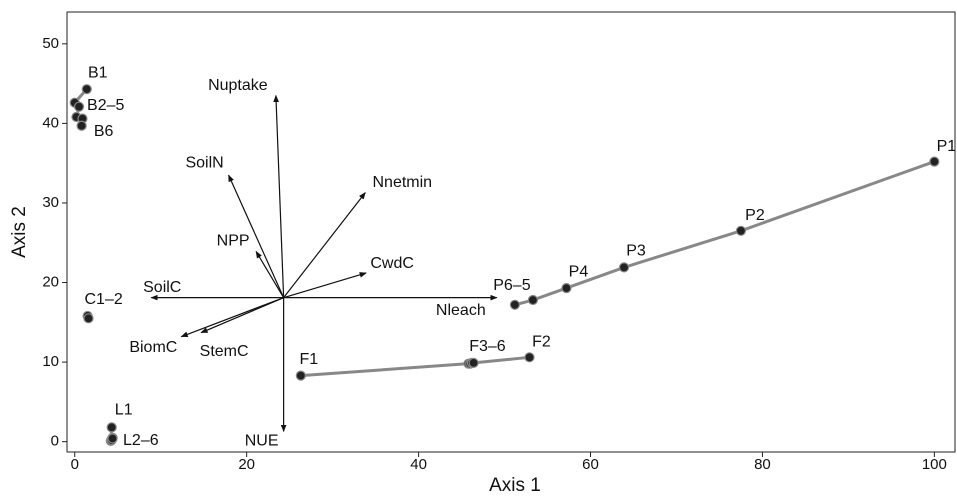 This screenshot has width=957, height=496. What do you see at coordinates (511, 285) in the screenshot?
I see `point-label: P6–5` at bounding box center [511, 285].